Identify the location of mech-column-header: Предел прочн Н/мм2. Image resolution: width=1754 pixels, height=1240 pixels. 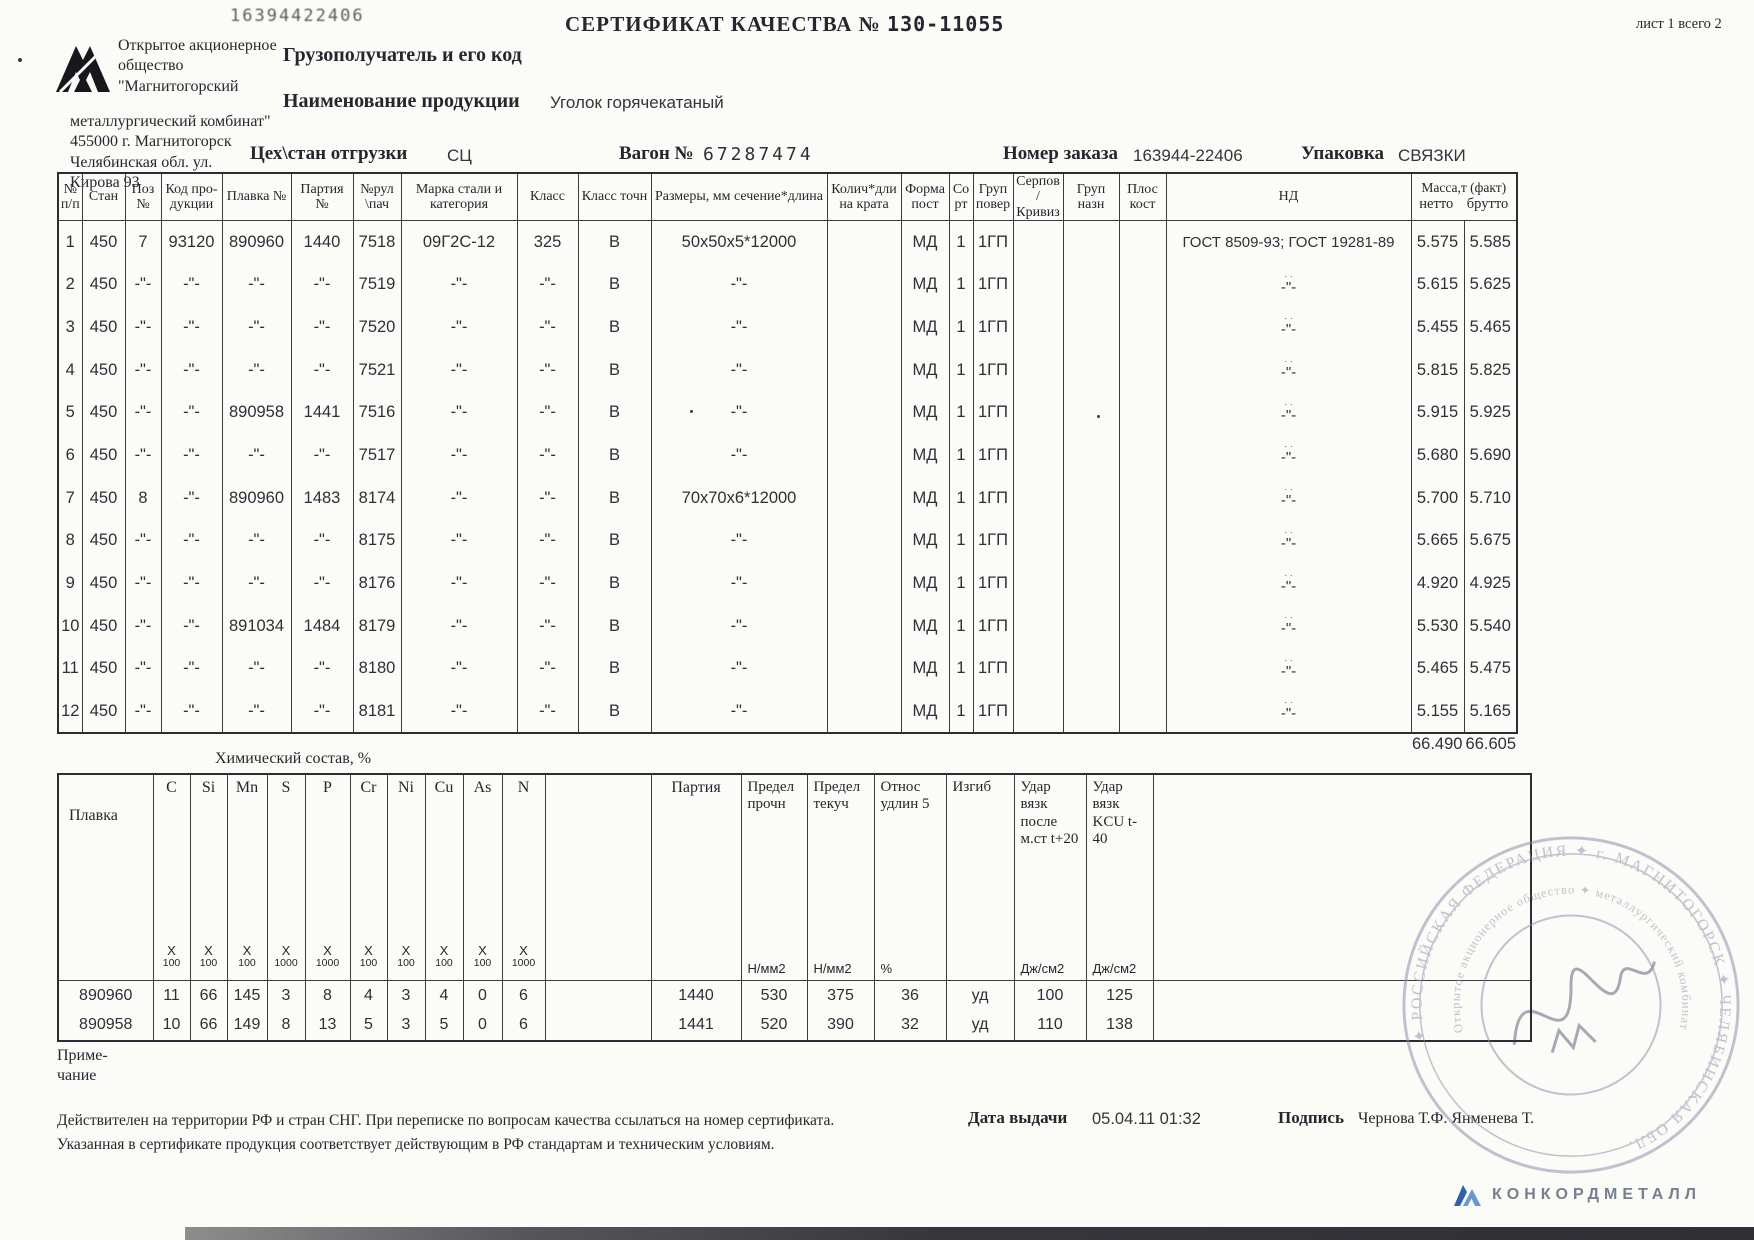
(774, 877).